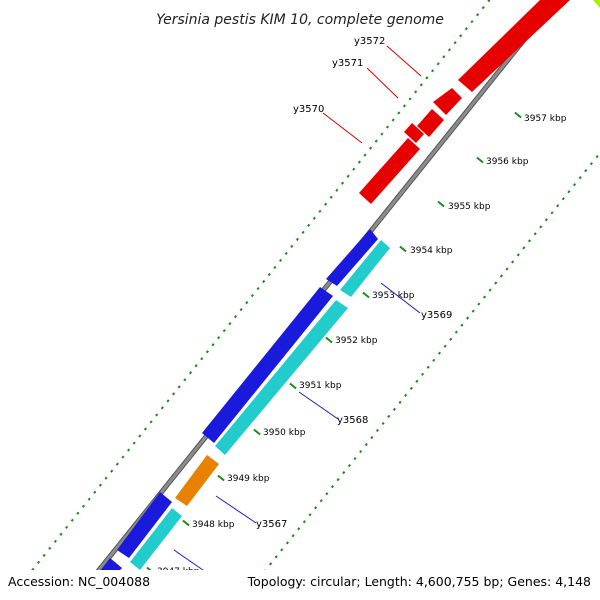  I want to click on gene-label-y3567: y3567, so click(271, 524).